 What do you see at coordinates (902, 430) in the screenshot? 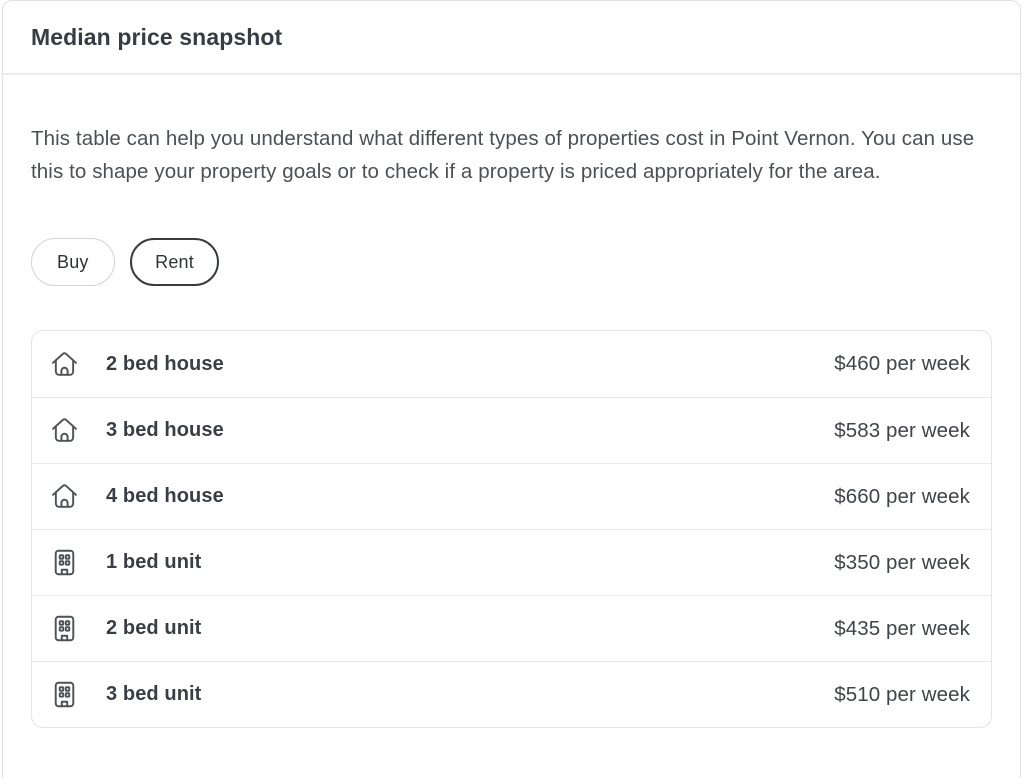
I see `price-value: $583 per week` at bounding box center [902, 430].